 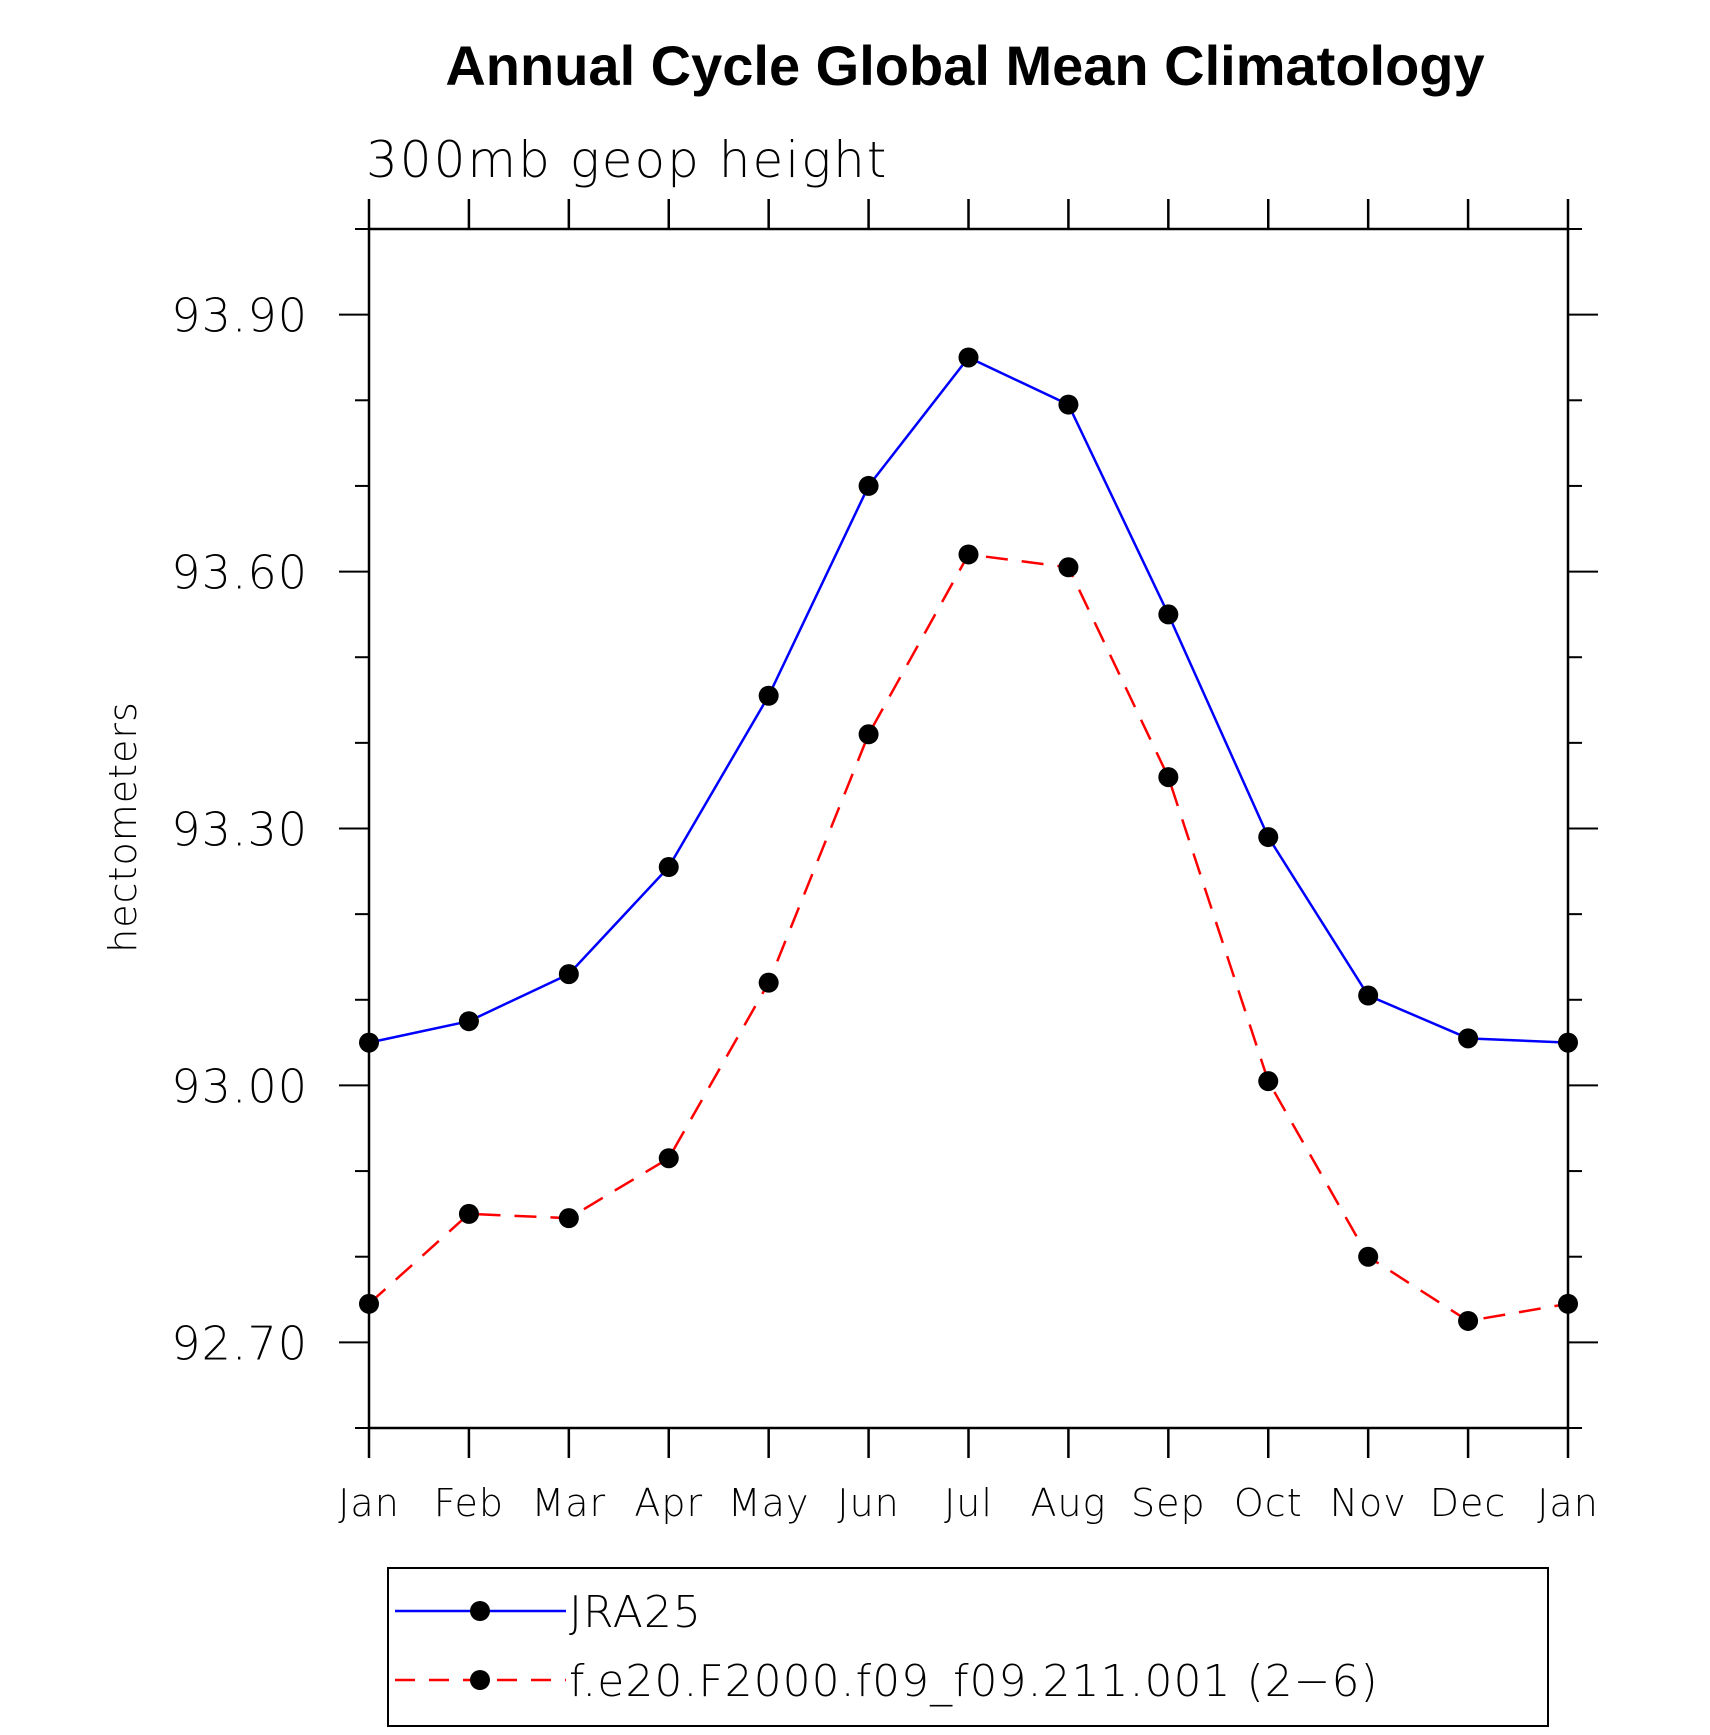 I want to click on y-tick-label: 93.60, so click(x=239, y=573).